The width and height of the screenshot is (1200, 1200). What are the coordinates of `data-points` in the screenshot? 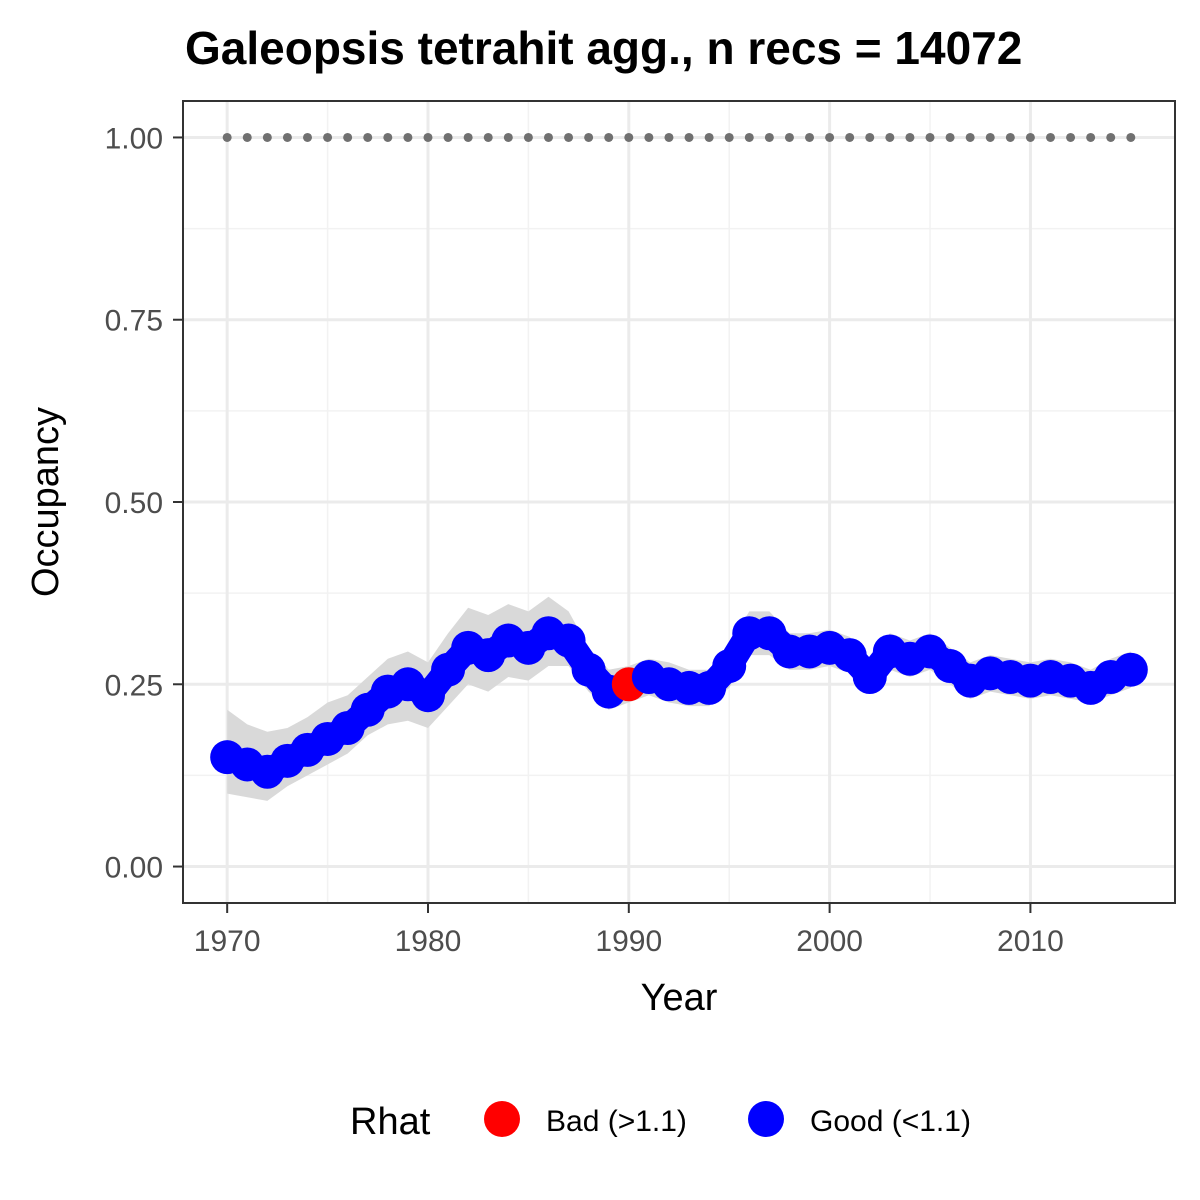 It's located at (679, 702).